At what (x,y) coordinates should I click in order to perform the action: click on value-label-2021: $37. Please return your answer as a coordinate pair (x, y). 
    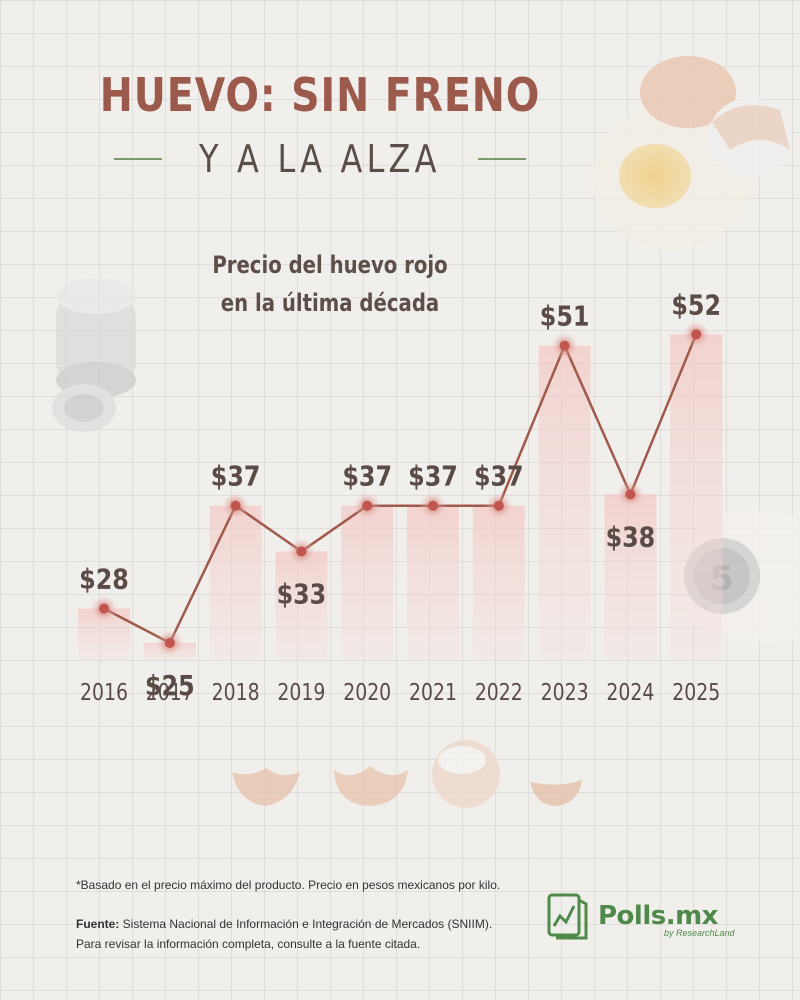
    Looking at the image, I should click on (433, 477).